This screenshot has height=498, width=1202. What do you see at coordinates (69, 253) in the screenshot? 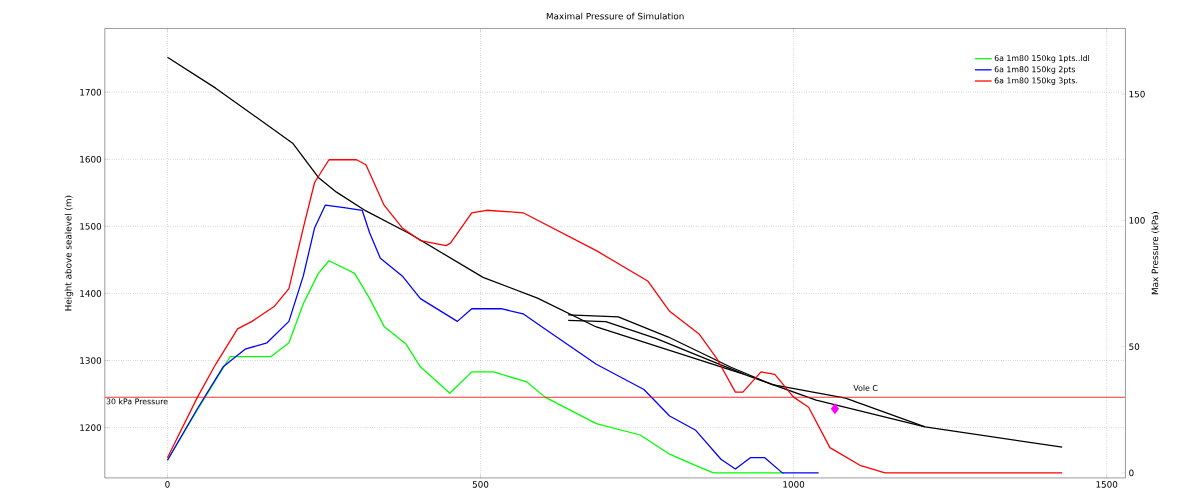
I see `y-axis-title: Height above sealevel (m)` at bounding box center [69, 253].